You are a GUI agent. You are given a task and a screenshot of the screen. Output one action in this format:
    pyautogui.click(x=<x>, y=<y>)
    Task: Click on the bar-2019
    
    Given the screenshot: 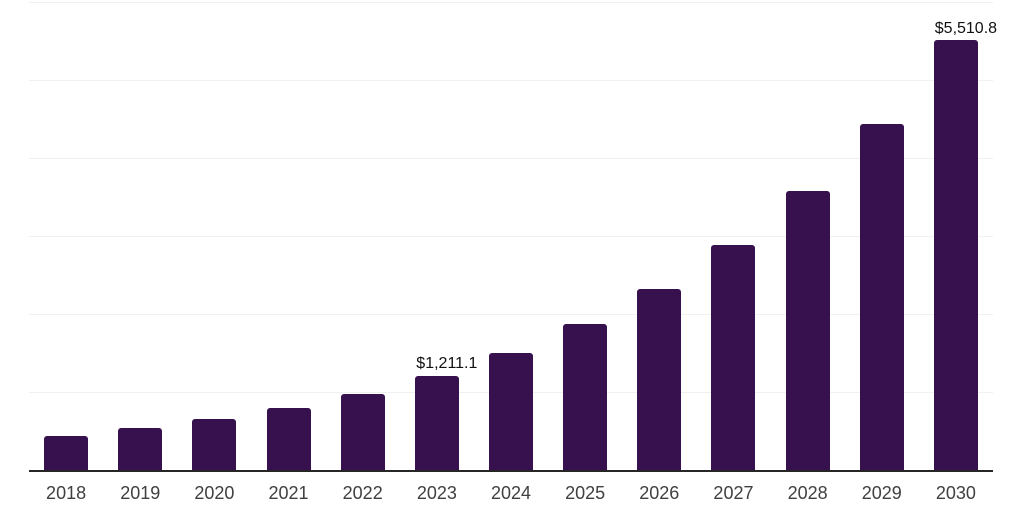 What is the action you would take?
    pyautogui.click(x=140, y=448)
    